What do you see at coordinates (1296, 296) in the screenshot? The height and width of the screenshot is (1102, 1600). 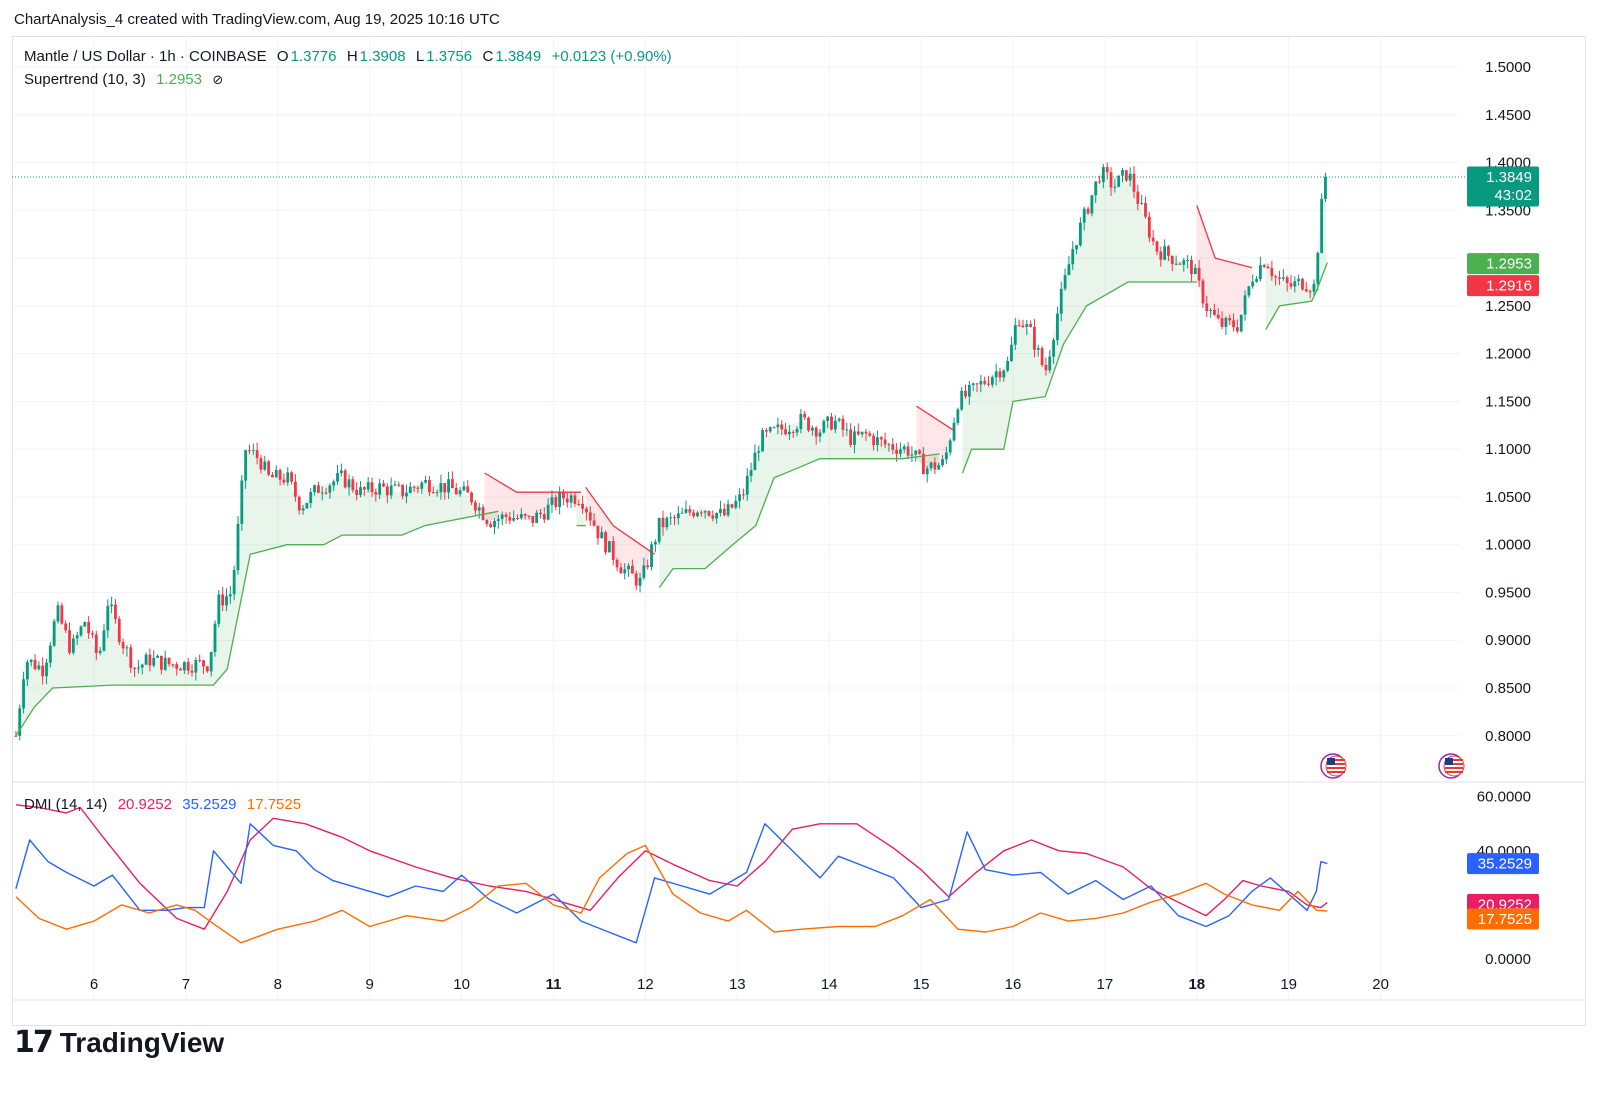 I see `supertrend-up-line` at bounding box center [1296, 296].